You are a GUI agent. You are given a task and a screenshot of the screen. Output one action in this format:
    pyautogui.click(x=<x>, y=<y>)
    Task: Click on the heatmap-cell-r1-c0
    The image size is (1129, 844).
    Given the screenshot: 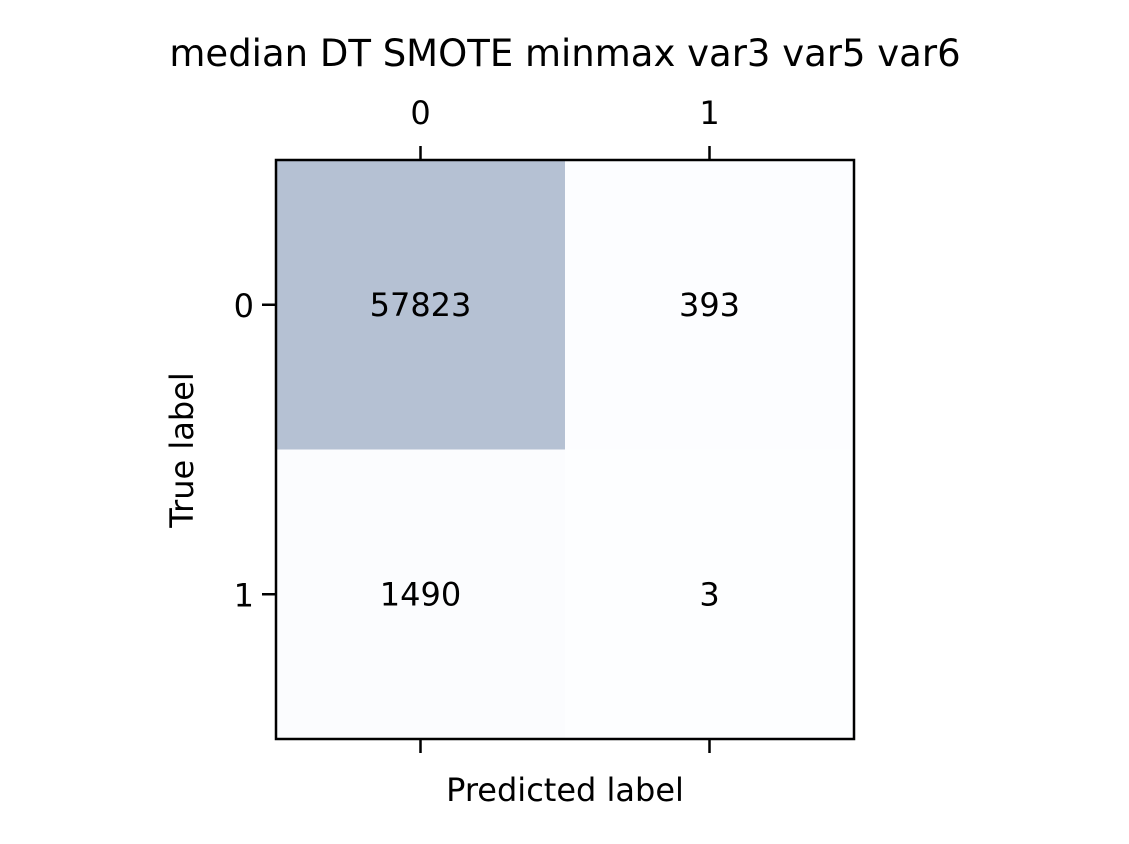 What is the action you would take?
    pyautogui.click(x=421, y=594)
    